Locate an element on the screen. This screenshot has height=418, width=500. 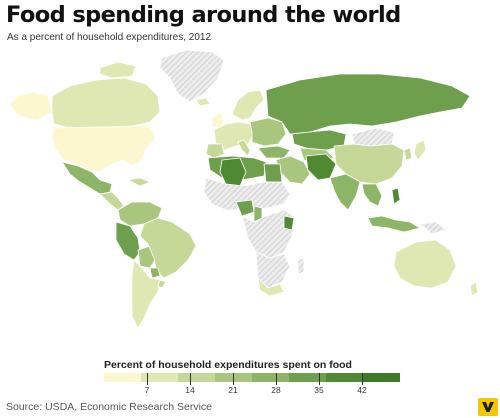
argentina-chile-region is located at coordinates (146, 294).